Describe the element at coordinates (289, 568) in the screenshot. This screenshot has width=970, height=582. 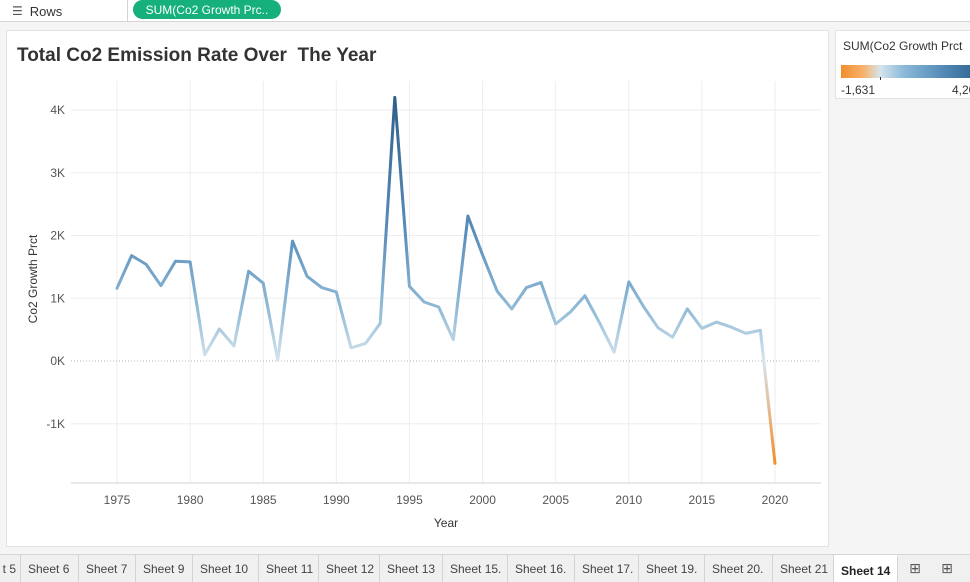
I see `sheet-tab: Sheet 11` at that location.